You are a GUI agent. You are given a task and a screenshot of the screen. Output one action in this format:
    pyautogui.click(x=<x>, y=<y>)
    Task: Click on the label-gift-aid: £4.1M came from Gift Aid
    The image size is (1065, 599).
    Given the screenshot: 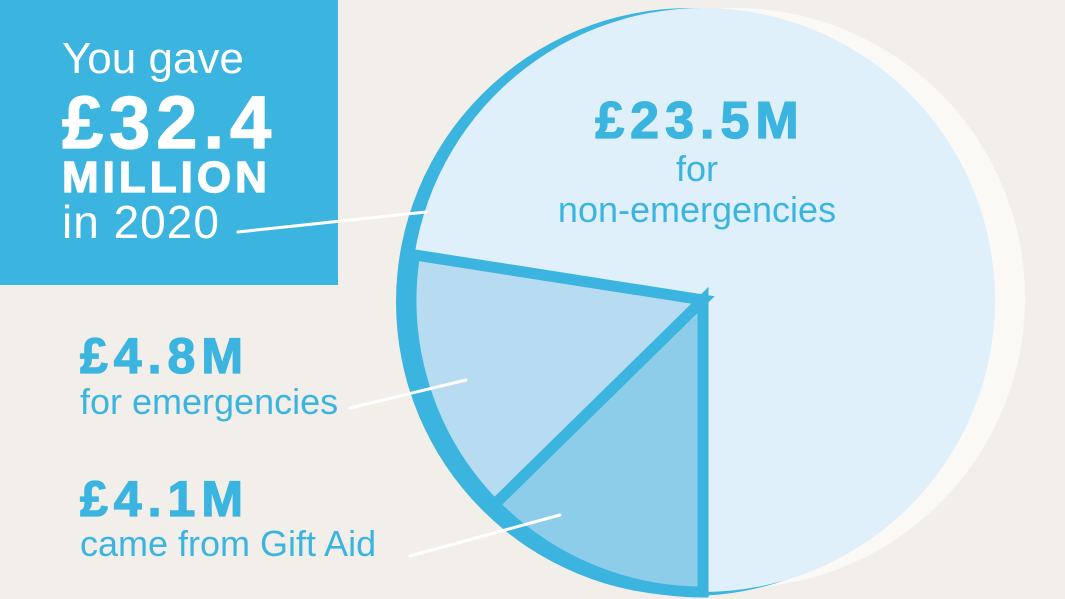 What is the action you would take?
    pyautogui.click(x=227, y=517)
    